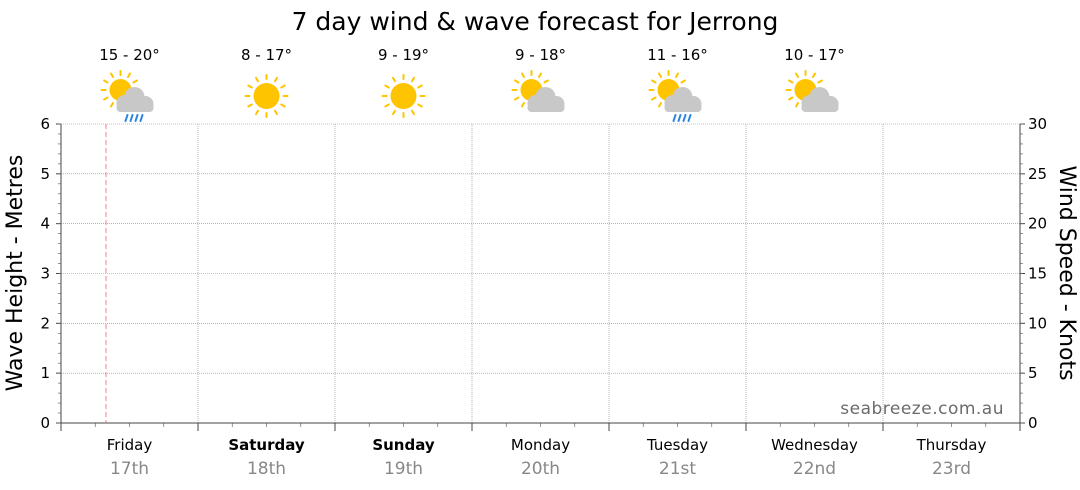  Describe the element at coordinates (1037, 124) in the screenshot. I see `right-tick-label: 30` at that location.